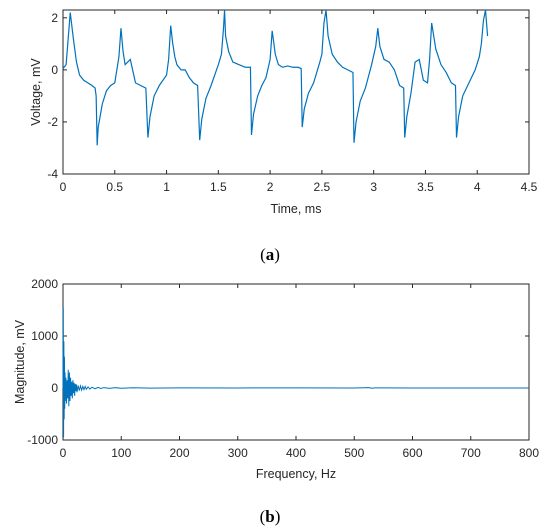 This screenshot has width=550, height=532. Describe the element at coordinates (218, 187) in the screenshot. I see `chart-a-x-tick-label: 1.5` at that location.